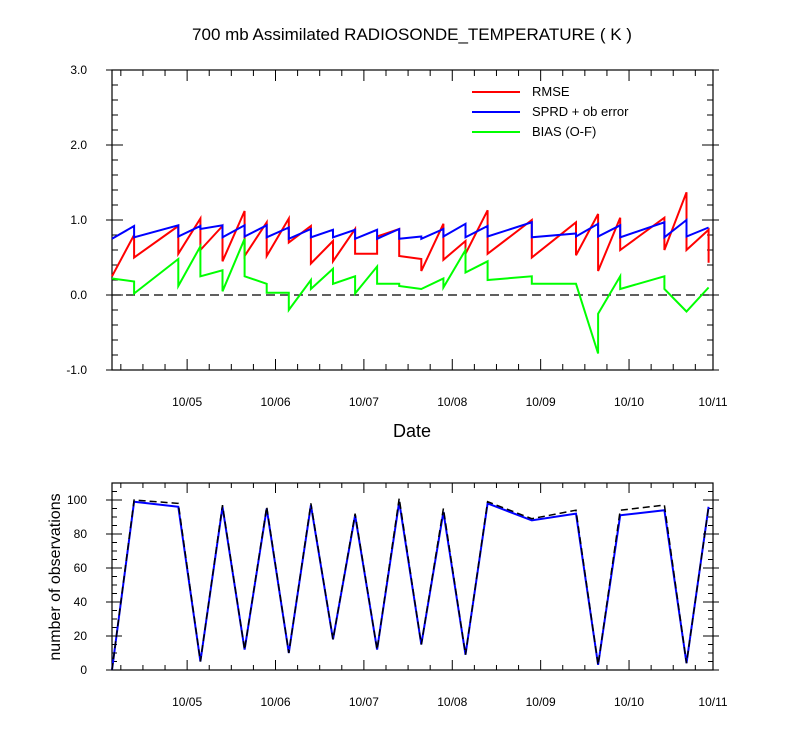 This screenshot has height=750, width=800. What do you see at coordinates (275, 702) in the screenshot?
I see `bottom-x-tick-label: 10/06` at bounding box center [275, 702].